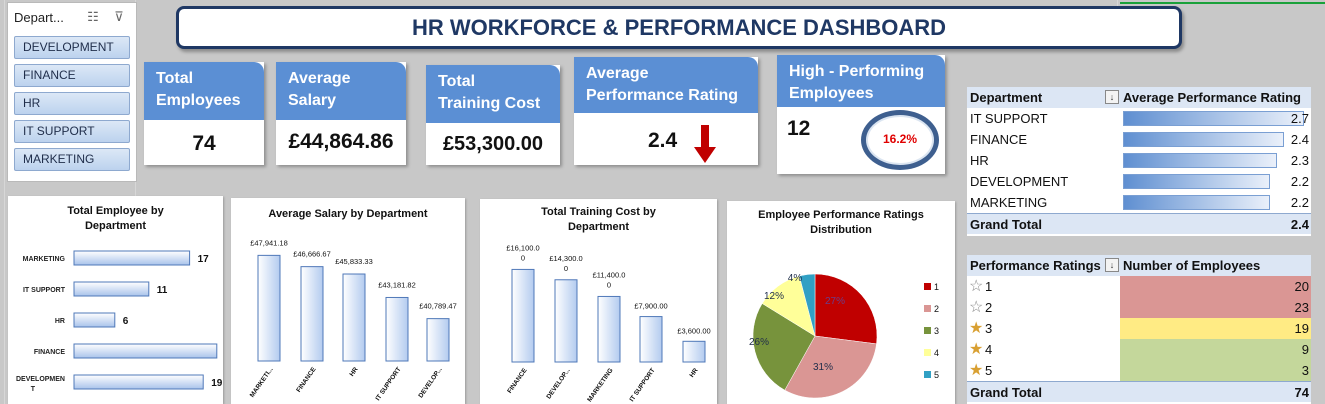 This screenshot has width=1325, height=404. I want to click on pivot-row: MARKETING 2.2, so click(1139, 202).